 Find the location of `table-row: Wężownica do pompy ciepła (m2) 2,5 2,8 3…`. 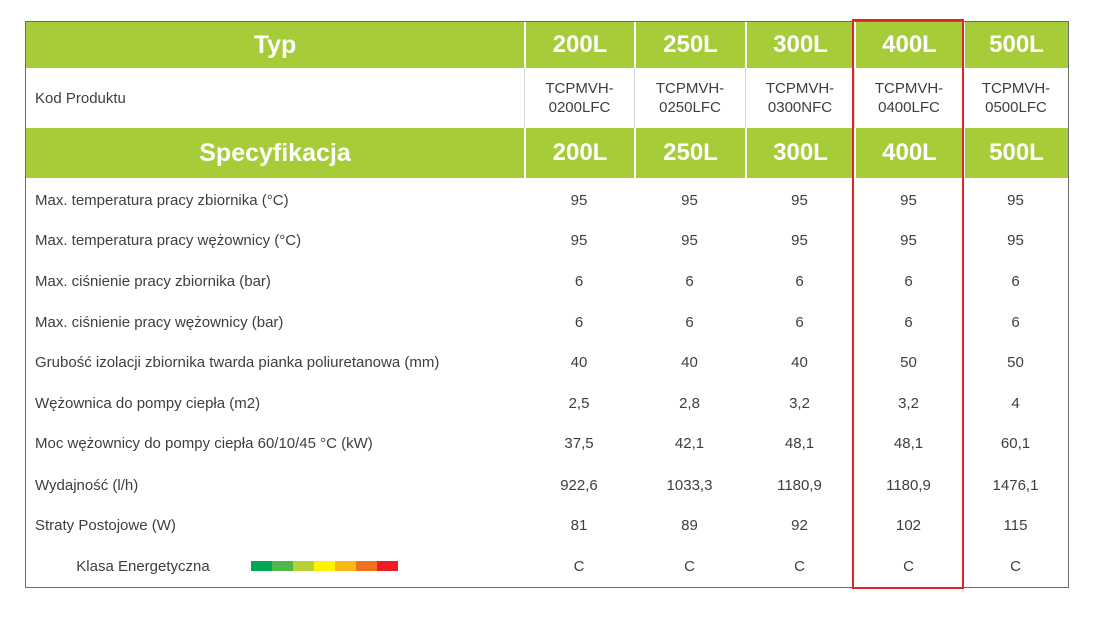

table-row: Wężownica do pompy ciepła (m2) 2,5 2,8 3… is located at coordinates (547, 403).